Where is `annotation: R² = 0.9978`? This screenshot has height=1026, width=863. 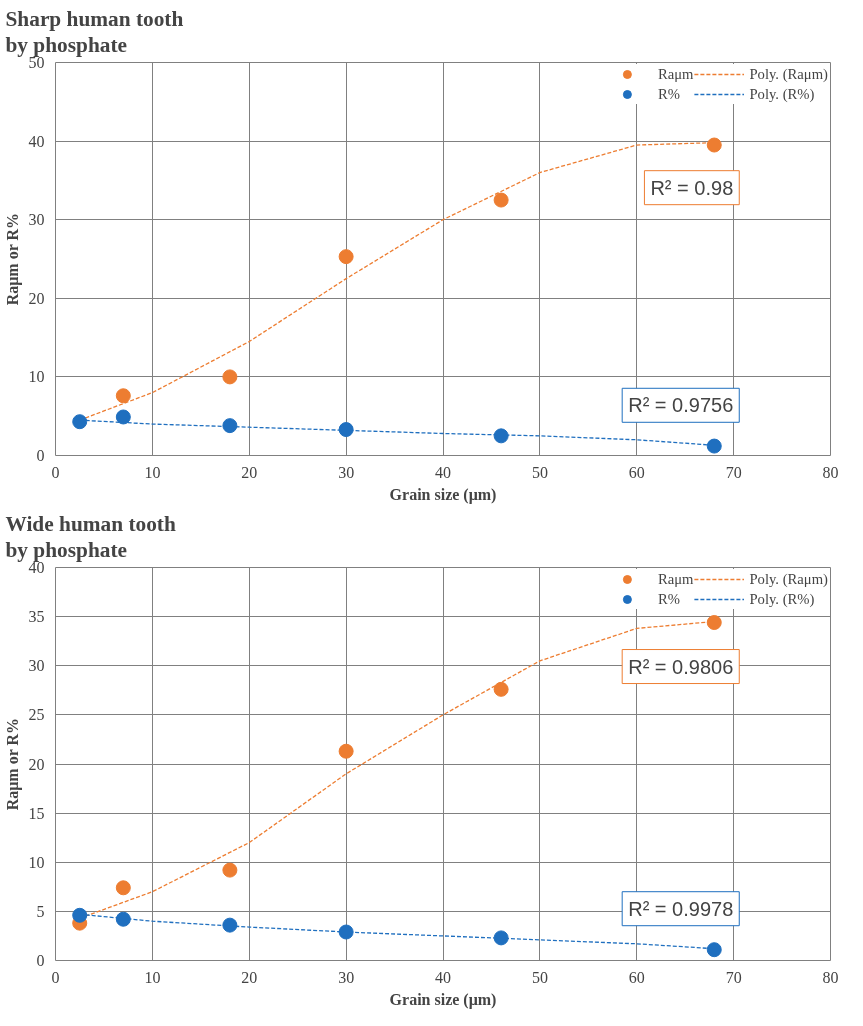 annotation: R² = 0.9978 is located at coordinates (681, 908).